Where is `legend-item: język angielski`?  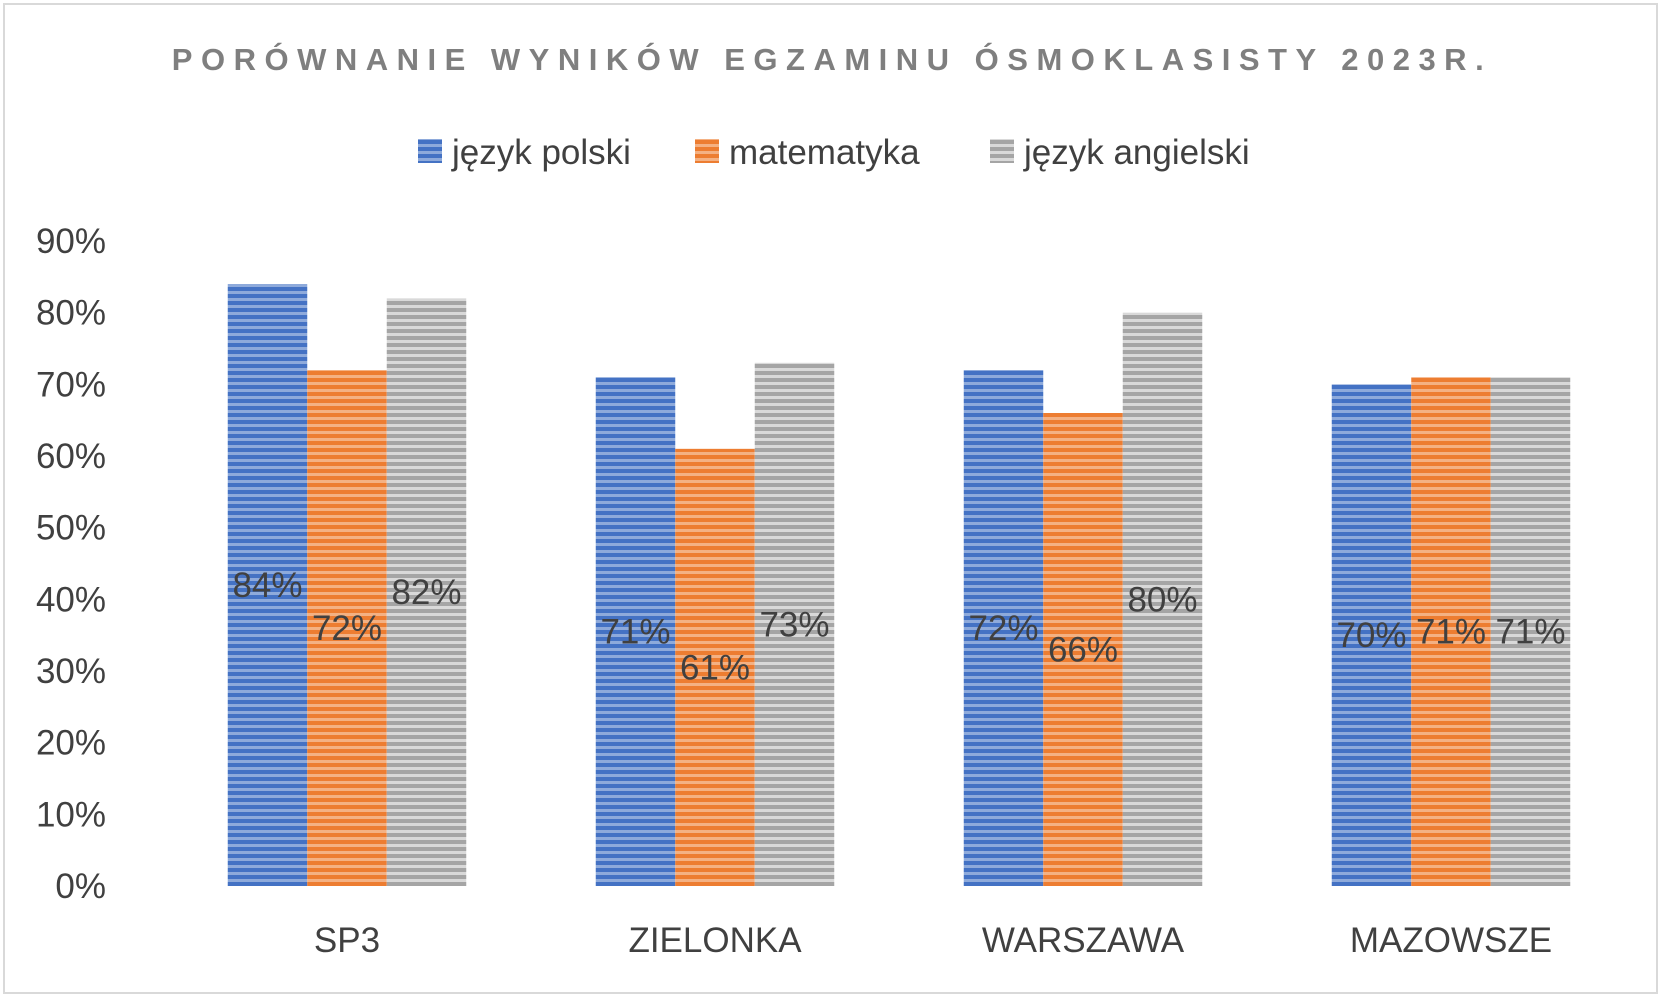 legend-item: język angielski is located at coordinates (1120, 152).